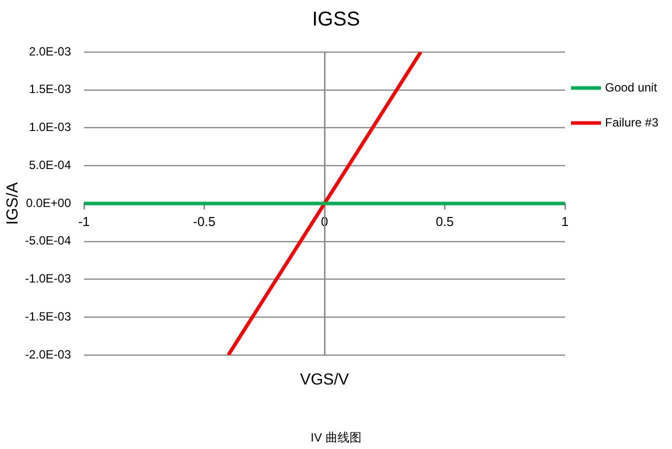  Describe the element at coordinates (48, 316) in the screenshot. I see `y-tick-label: -1.5E-03` at that location.